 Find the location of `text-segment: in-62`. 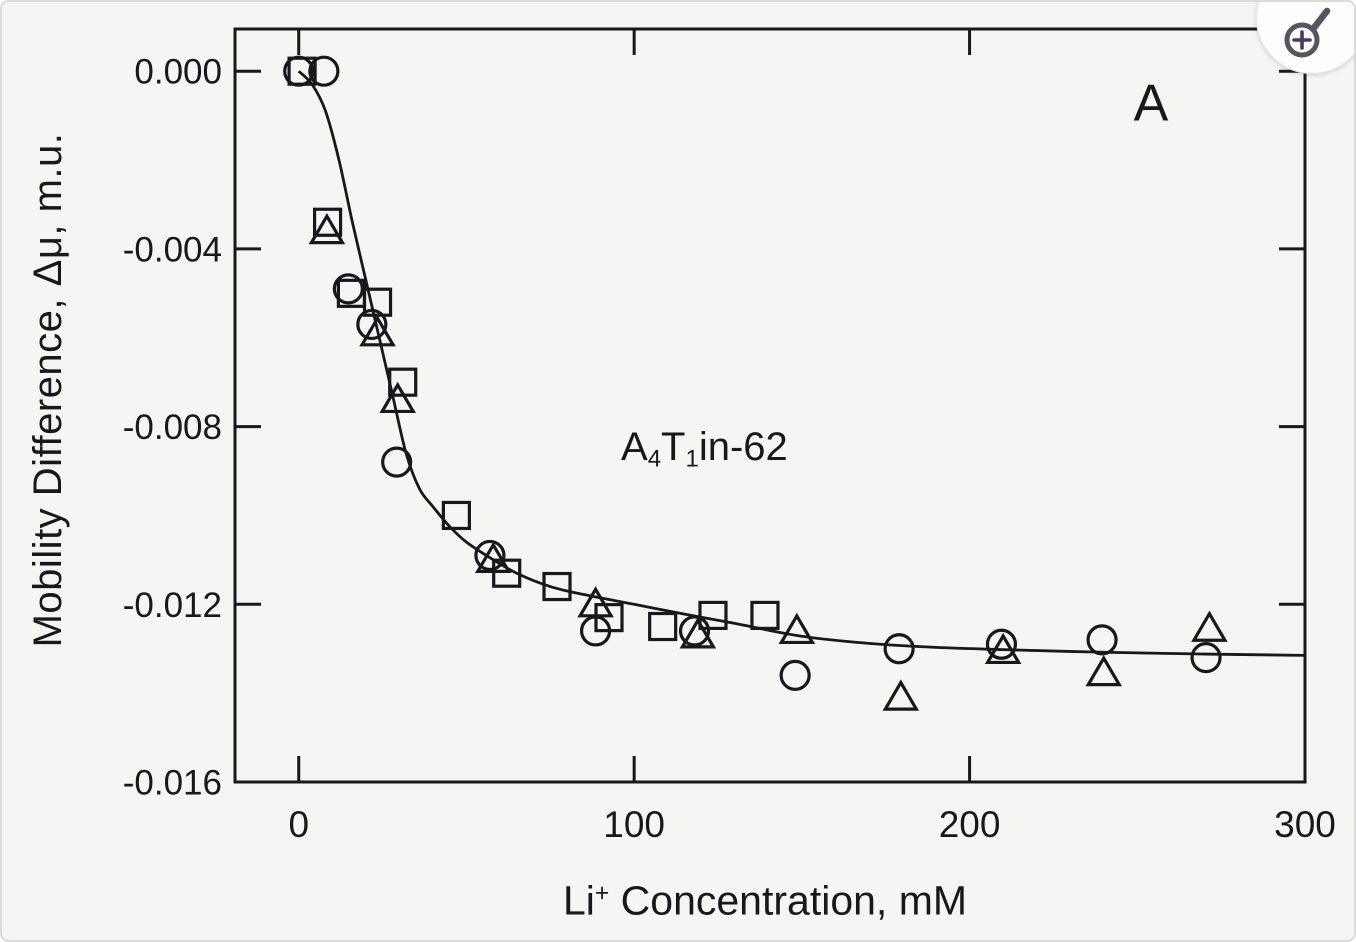

text-segment: in-62 is located at coordinates (743, 447).